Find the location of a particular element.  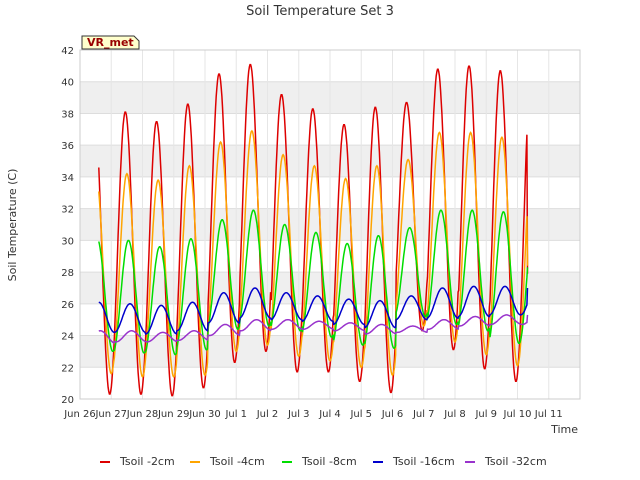

x-axis-label: Time is located at coordinates (564, 429).